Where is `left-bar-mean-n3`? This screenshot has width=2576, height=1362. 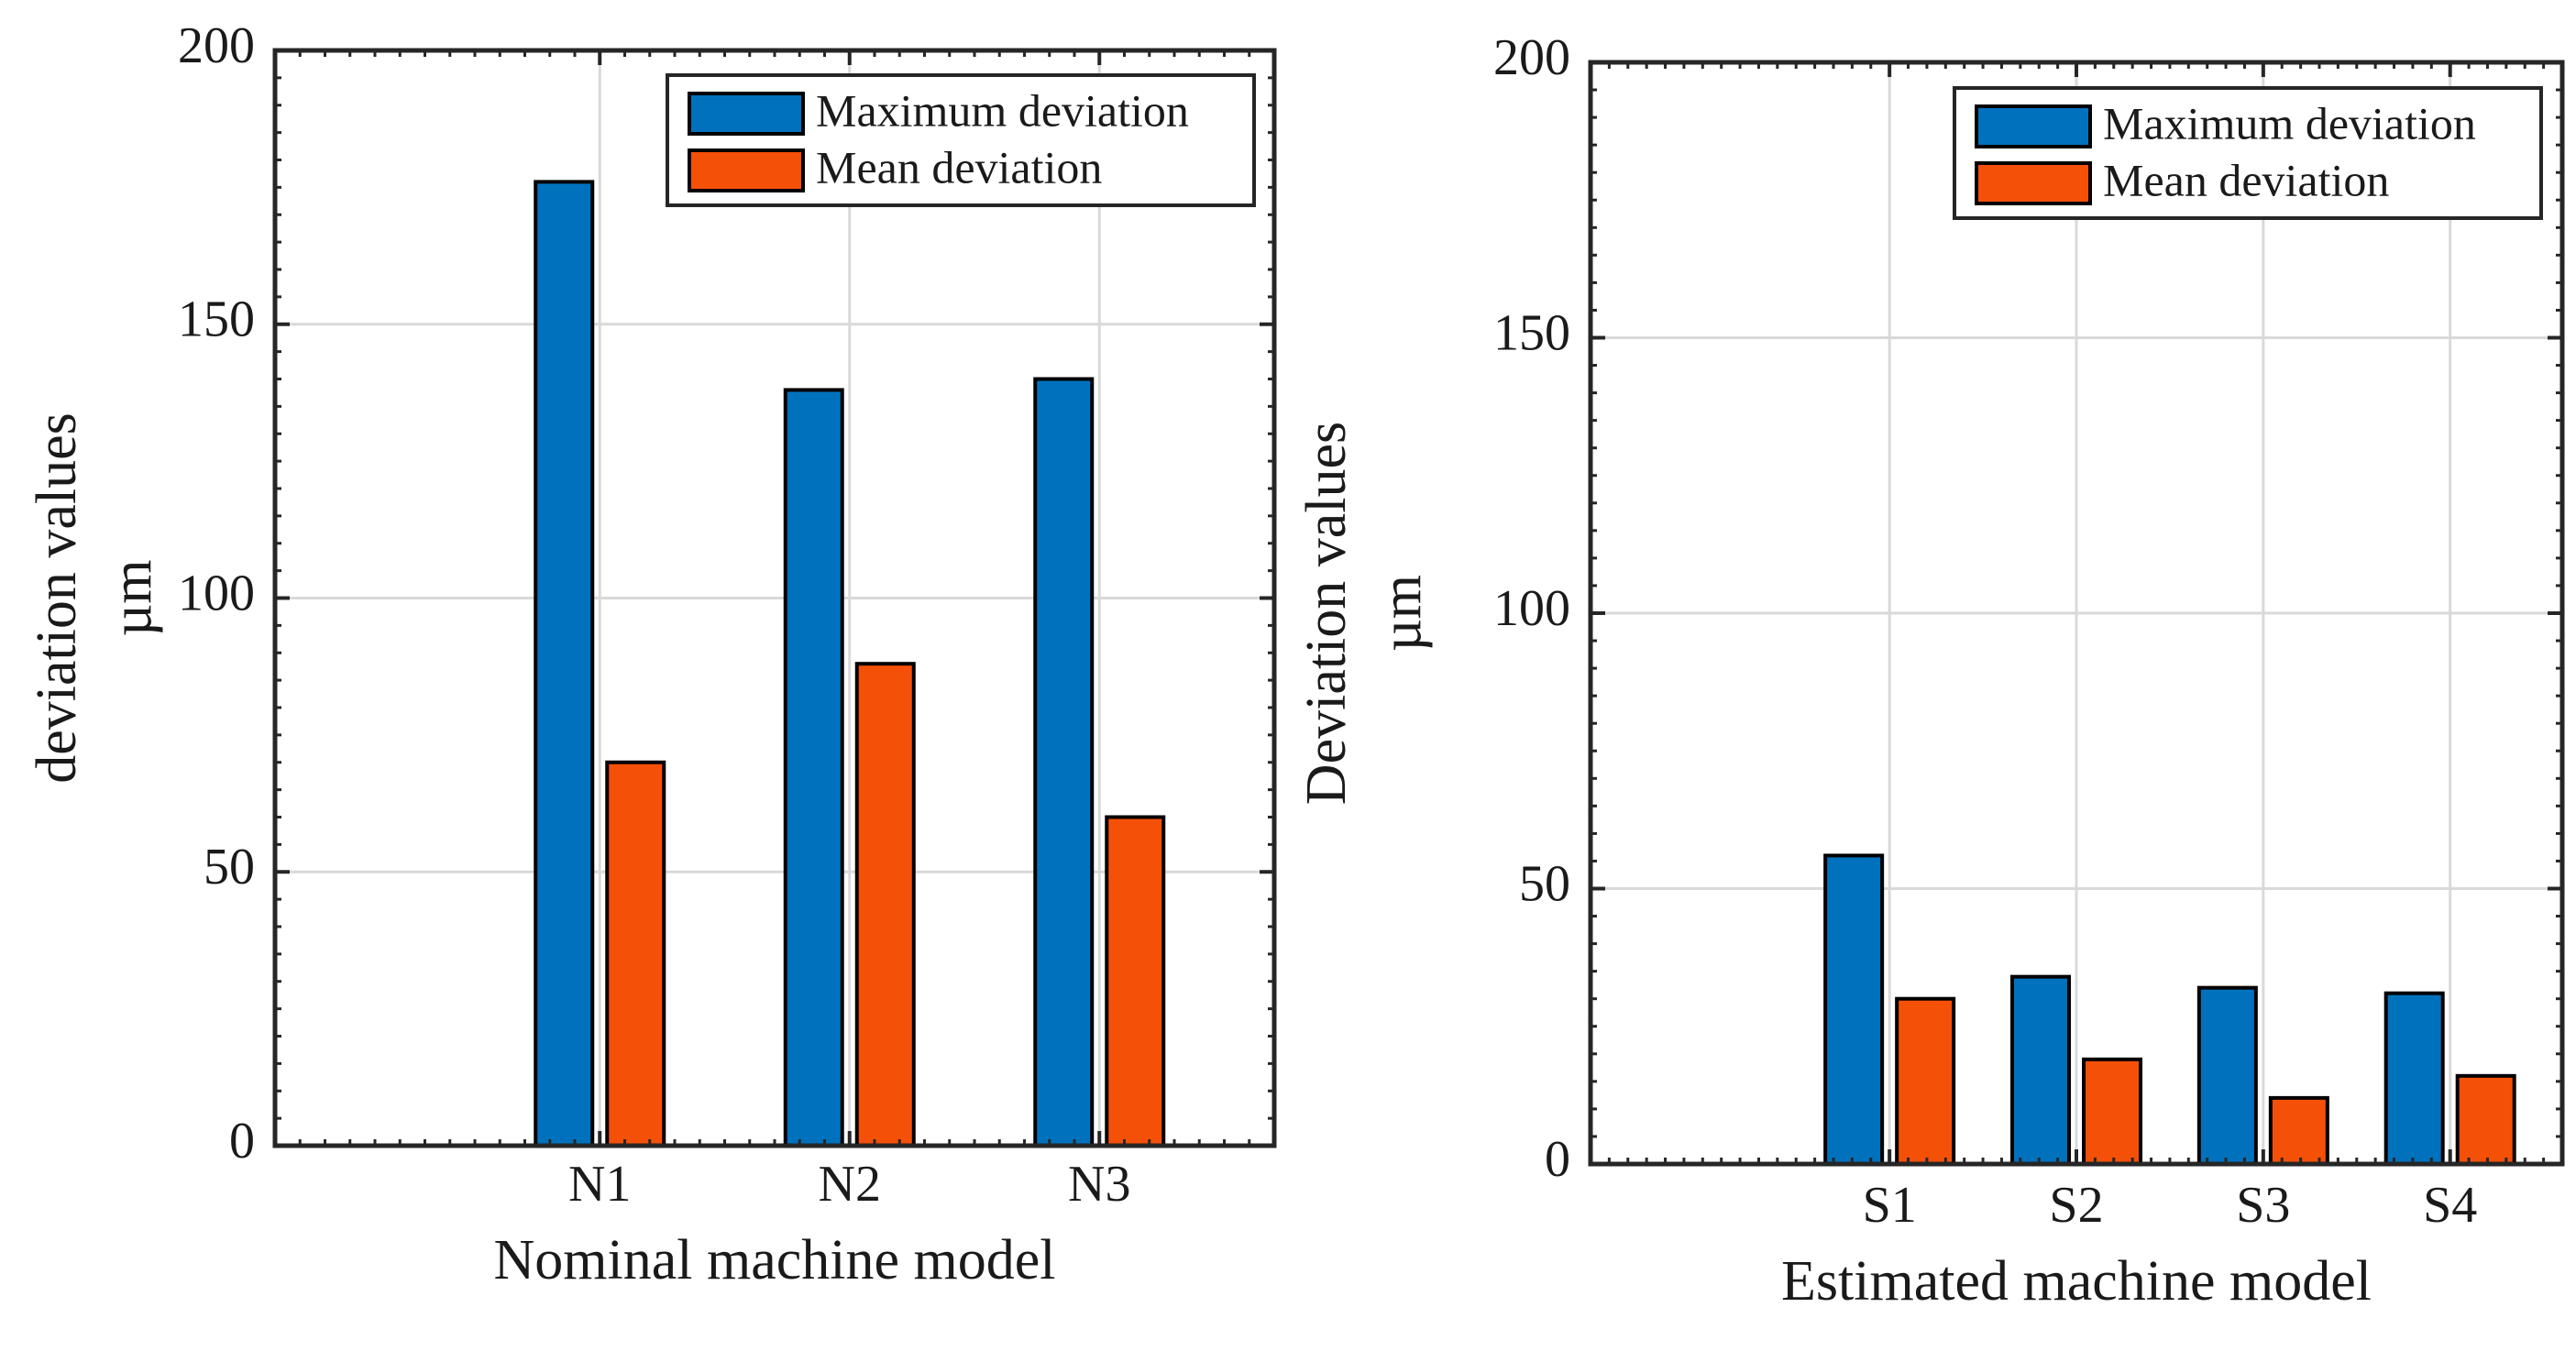
left-bar-mean-n3 is located at coordinates (1135, 981).